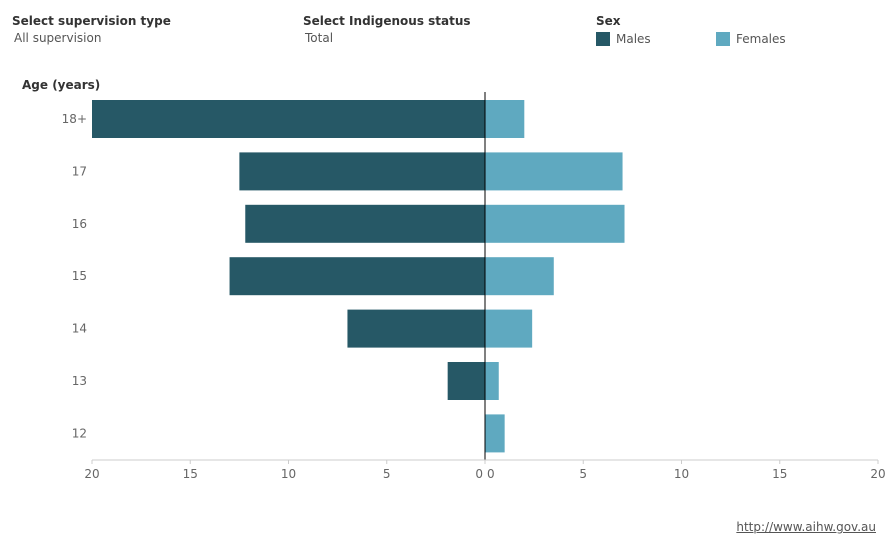 The image size is (890, 550). Describe the element at coordinates (603, 39) in the screenshot. I see `males-swatch` at that location.